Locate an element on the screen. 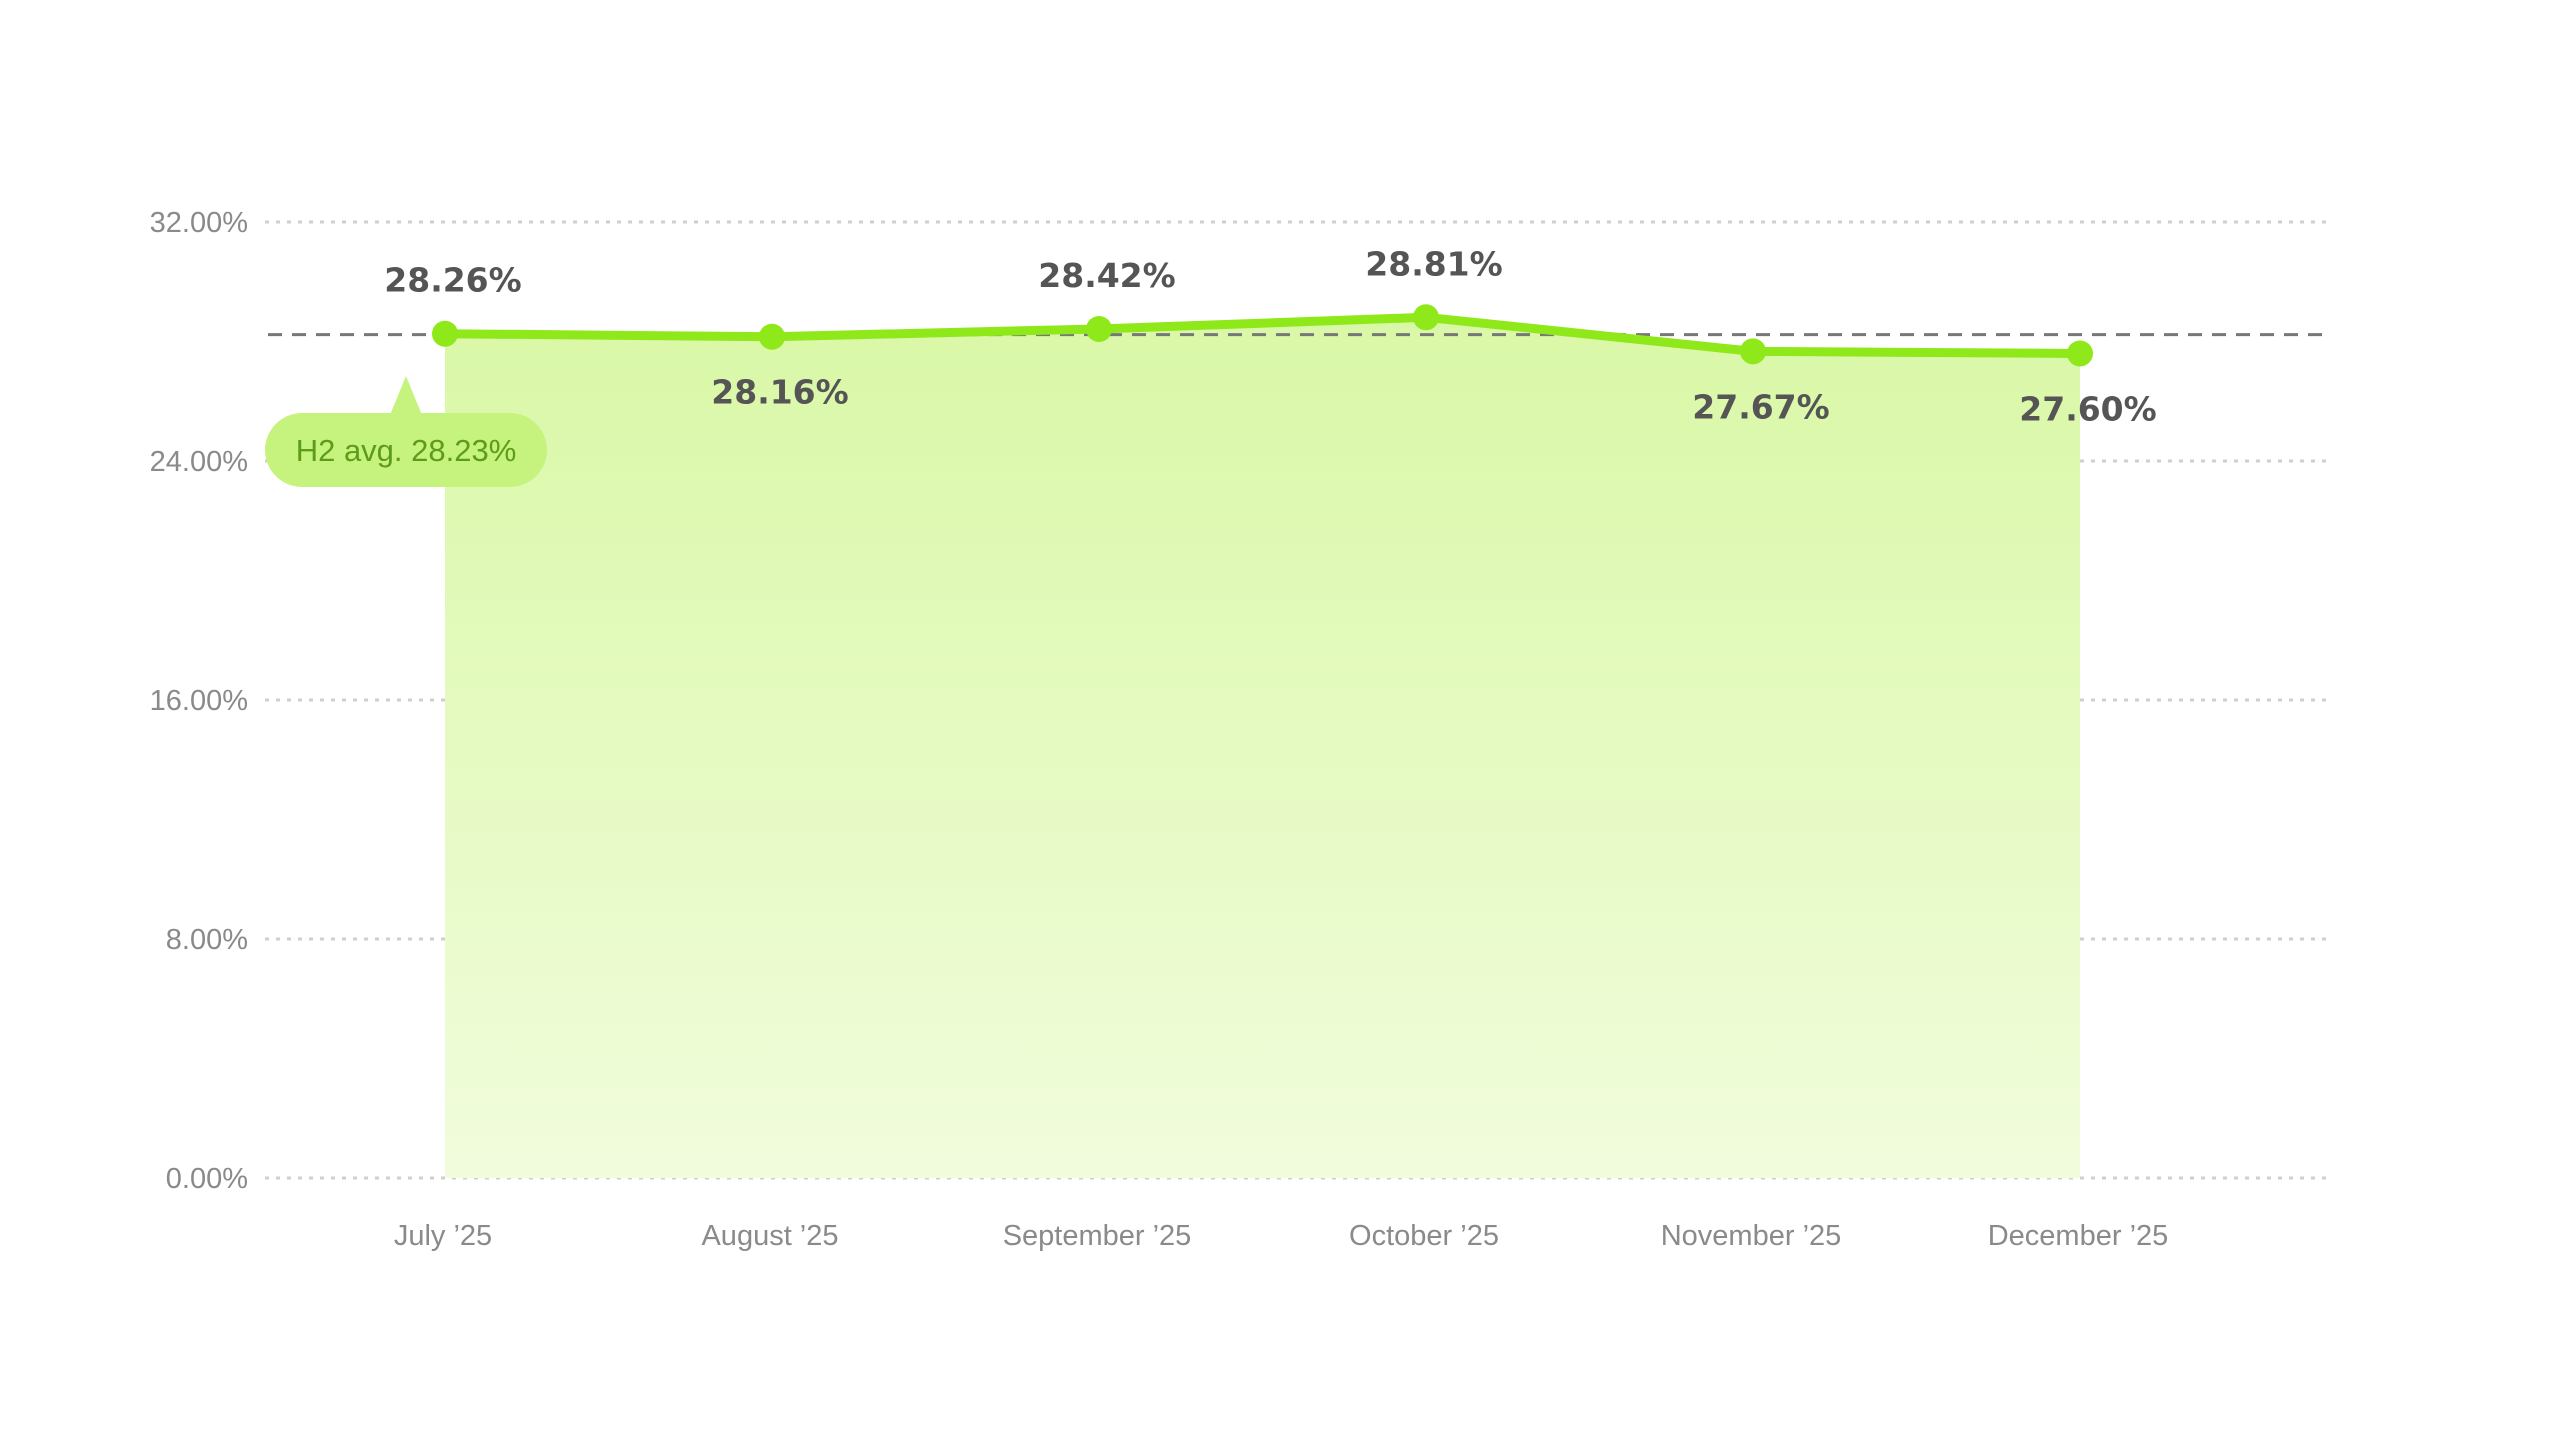 The height and width of the screenshot is (1440, 2560). x-tick-label: October ’25 is located at coordinates (1424, 1236).